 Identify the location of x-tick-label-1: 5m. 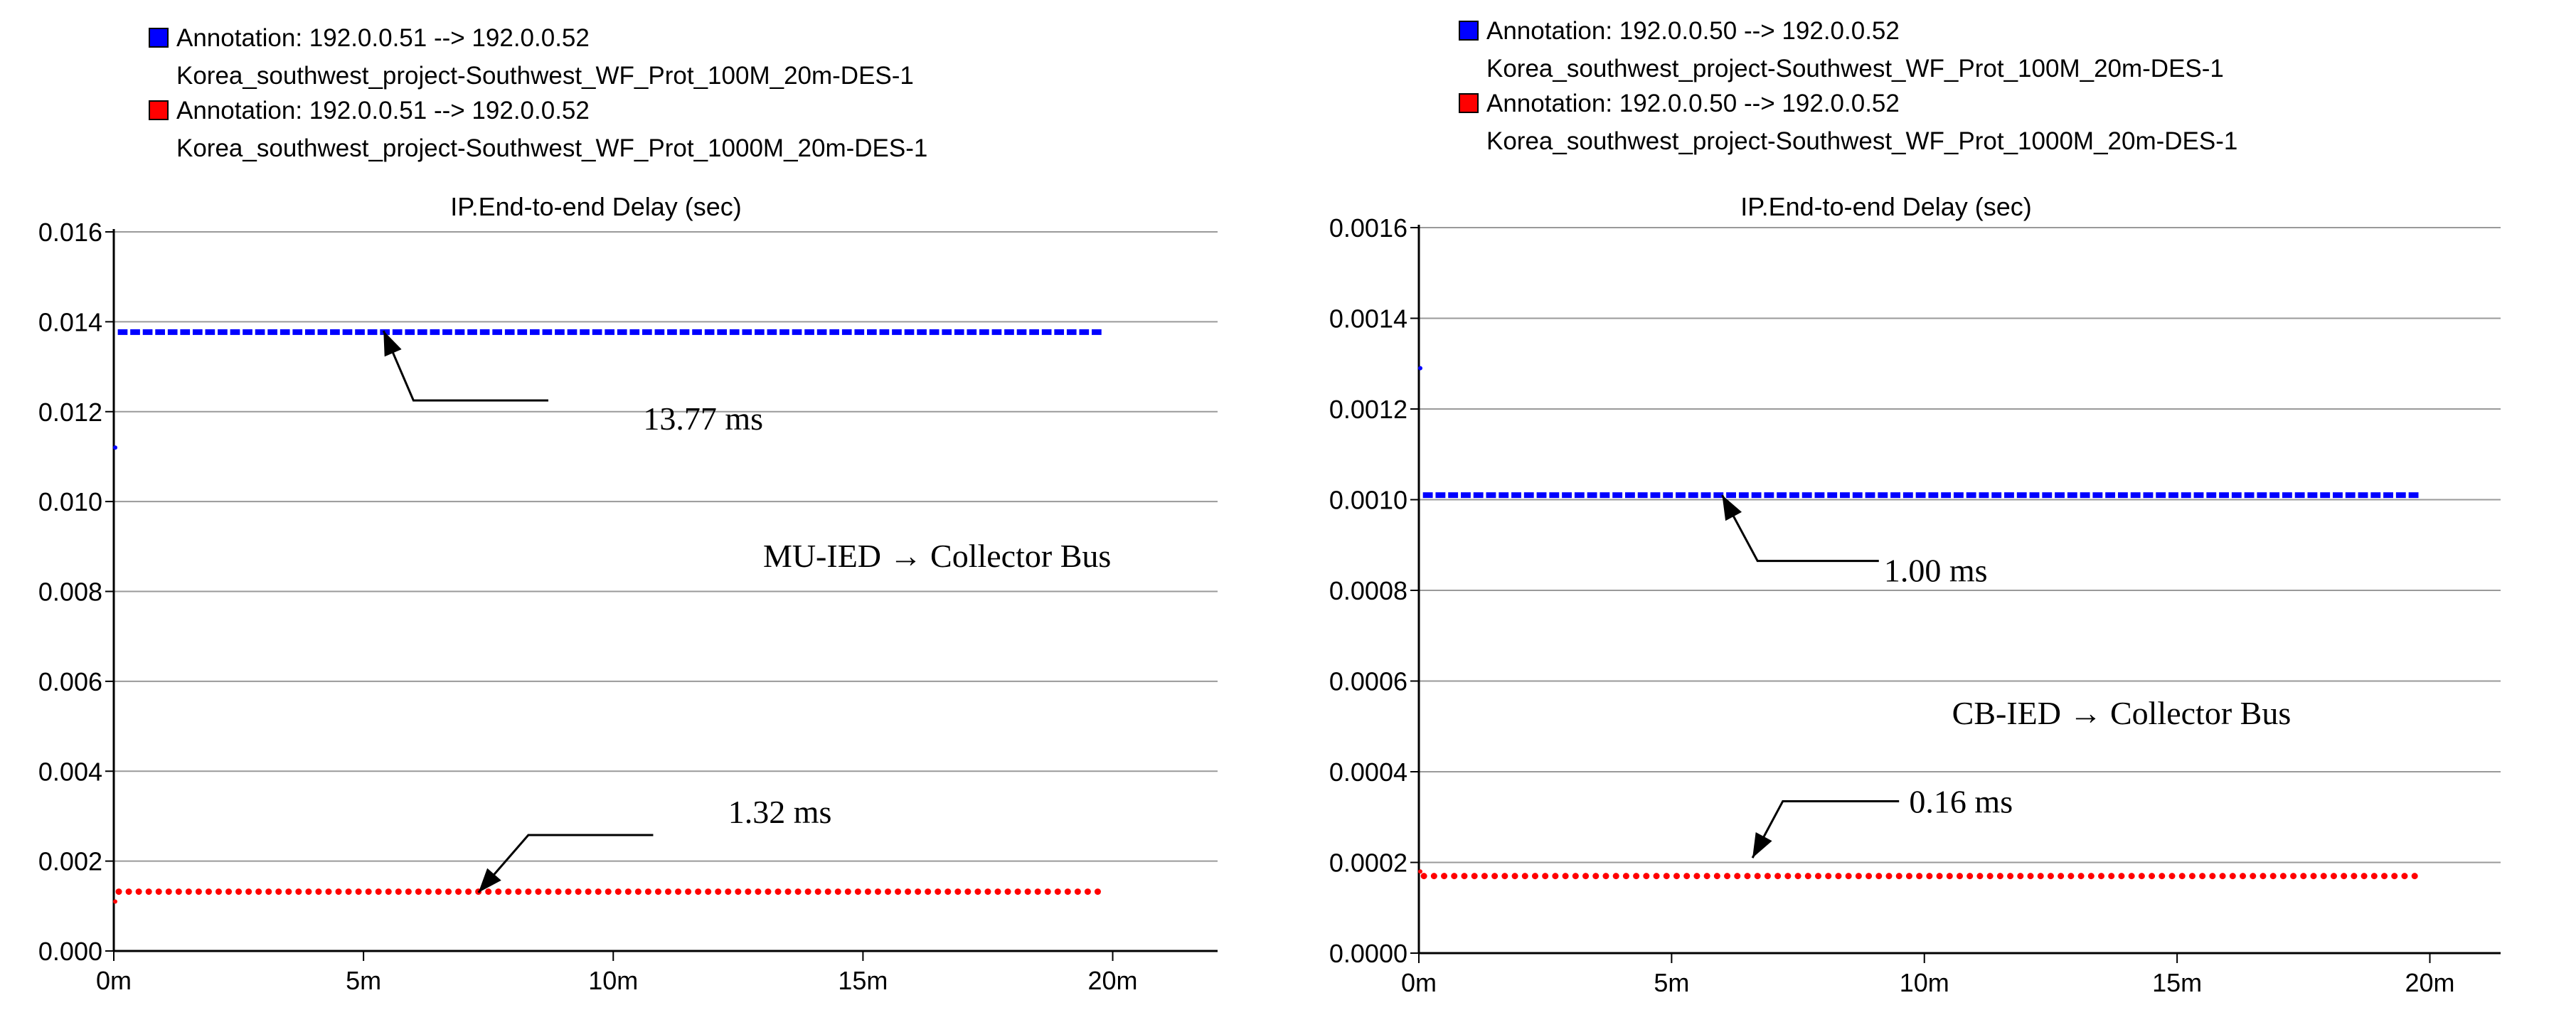
(1671, 982).